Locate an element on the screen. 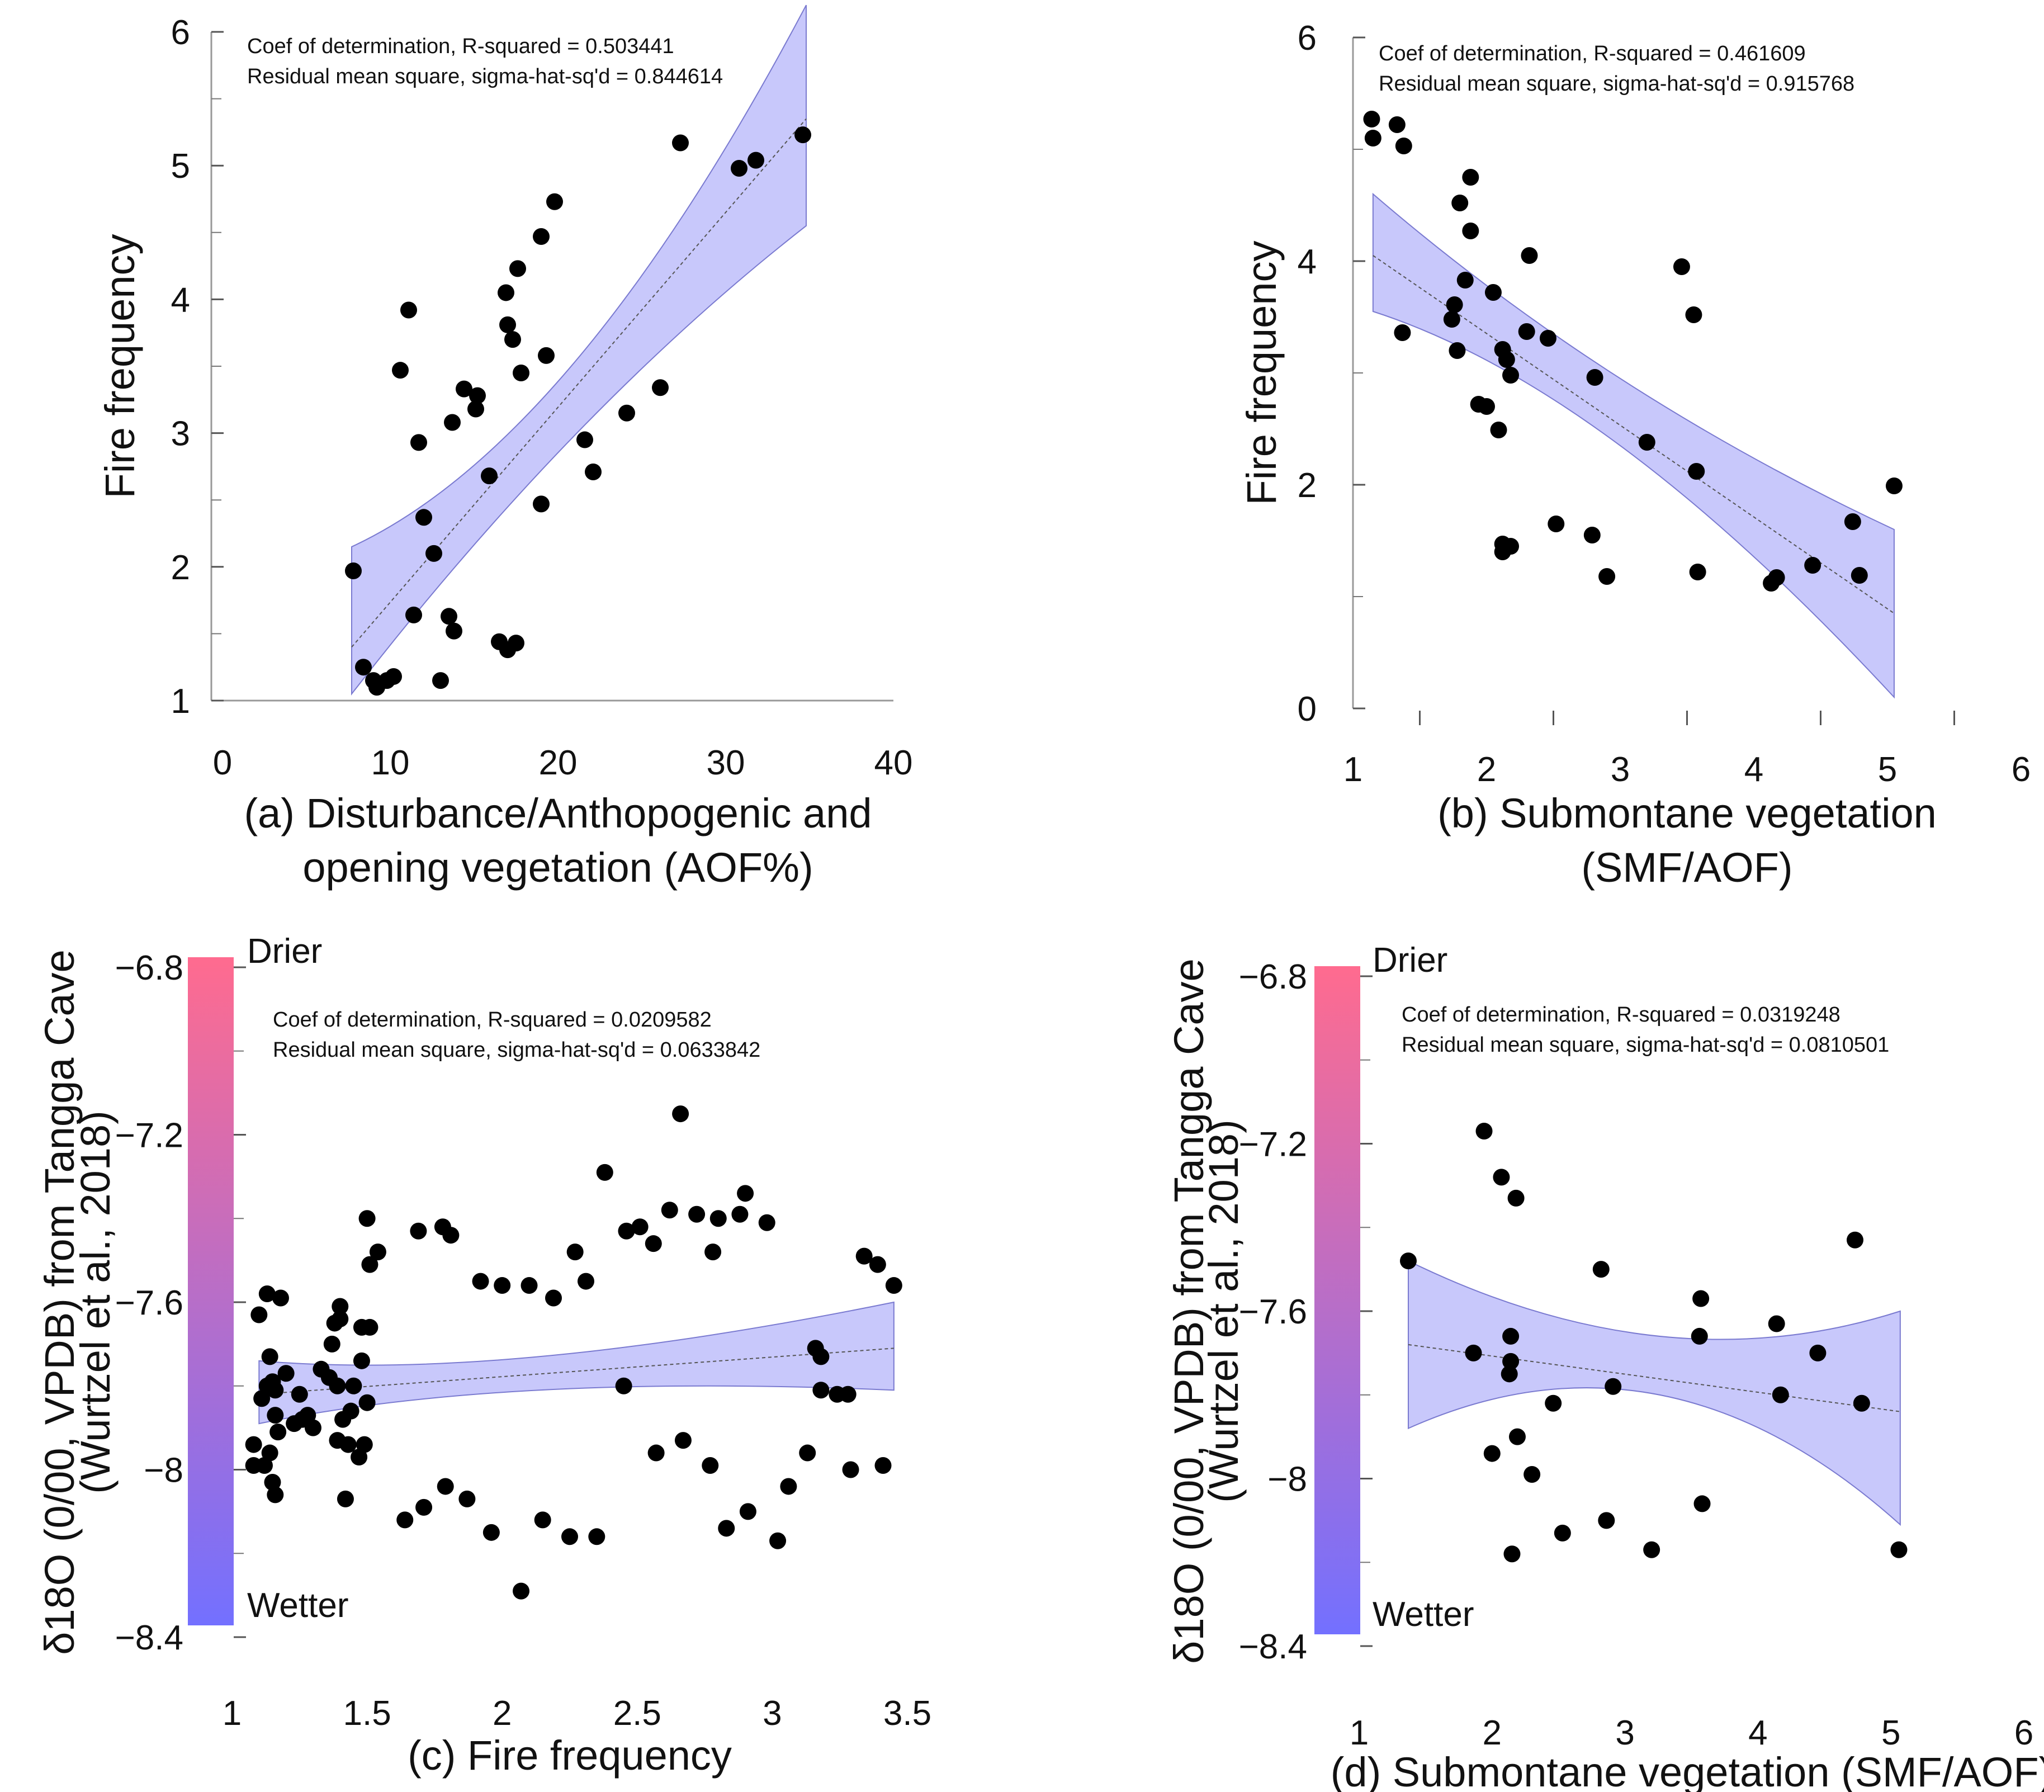 This screenshot has height=1792, width=2044. fit-line-c is located at coordinates (576, 1371).